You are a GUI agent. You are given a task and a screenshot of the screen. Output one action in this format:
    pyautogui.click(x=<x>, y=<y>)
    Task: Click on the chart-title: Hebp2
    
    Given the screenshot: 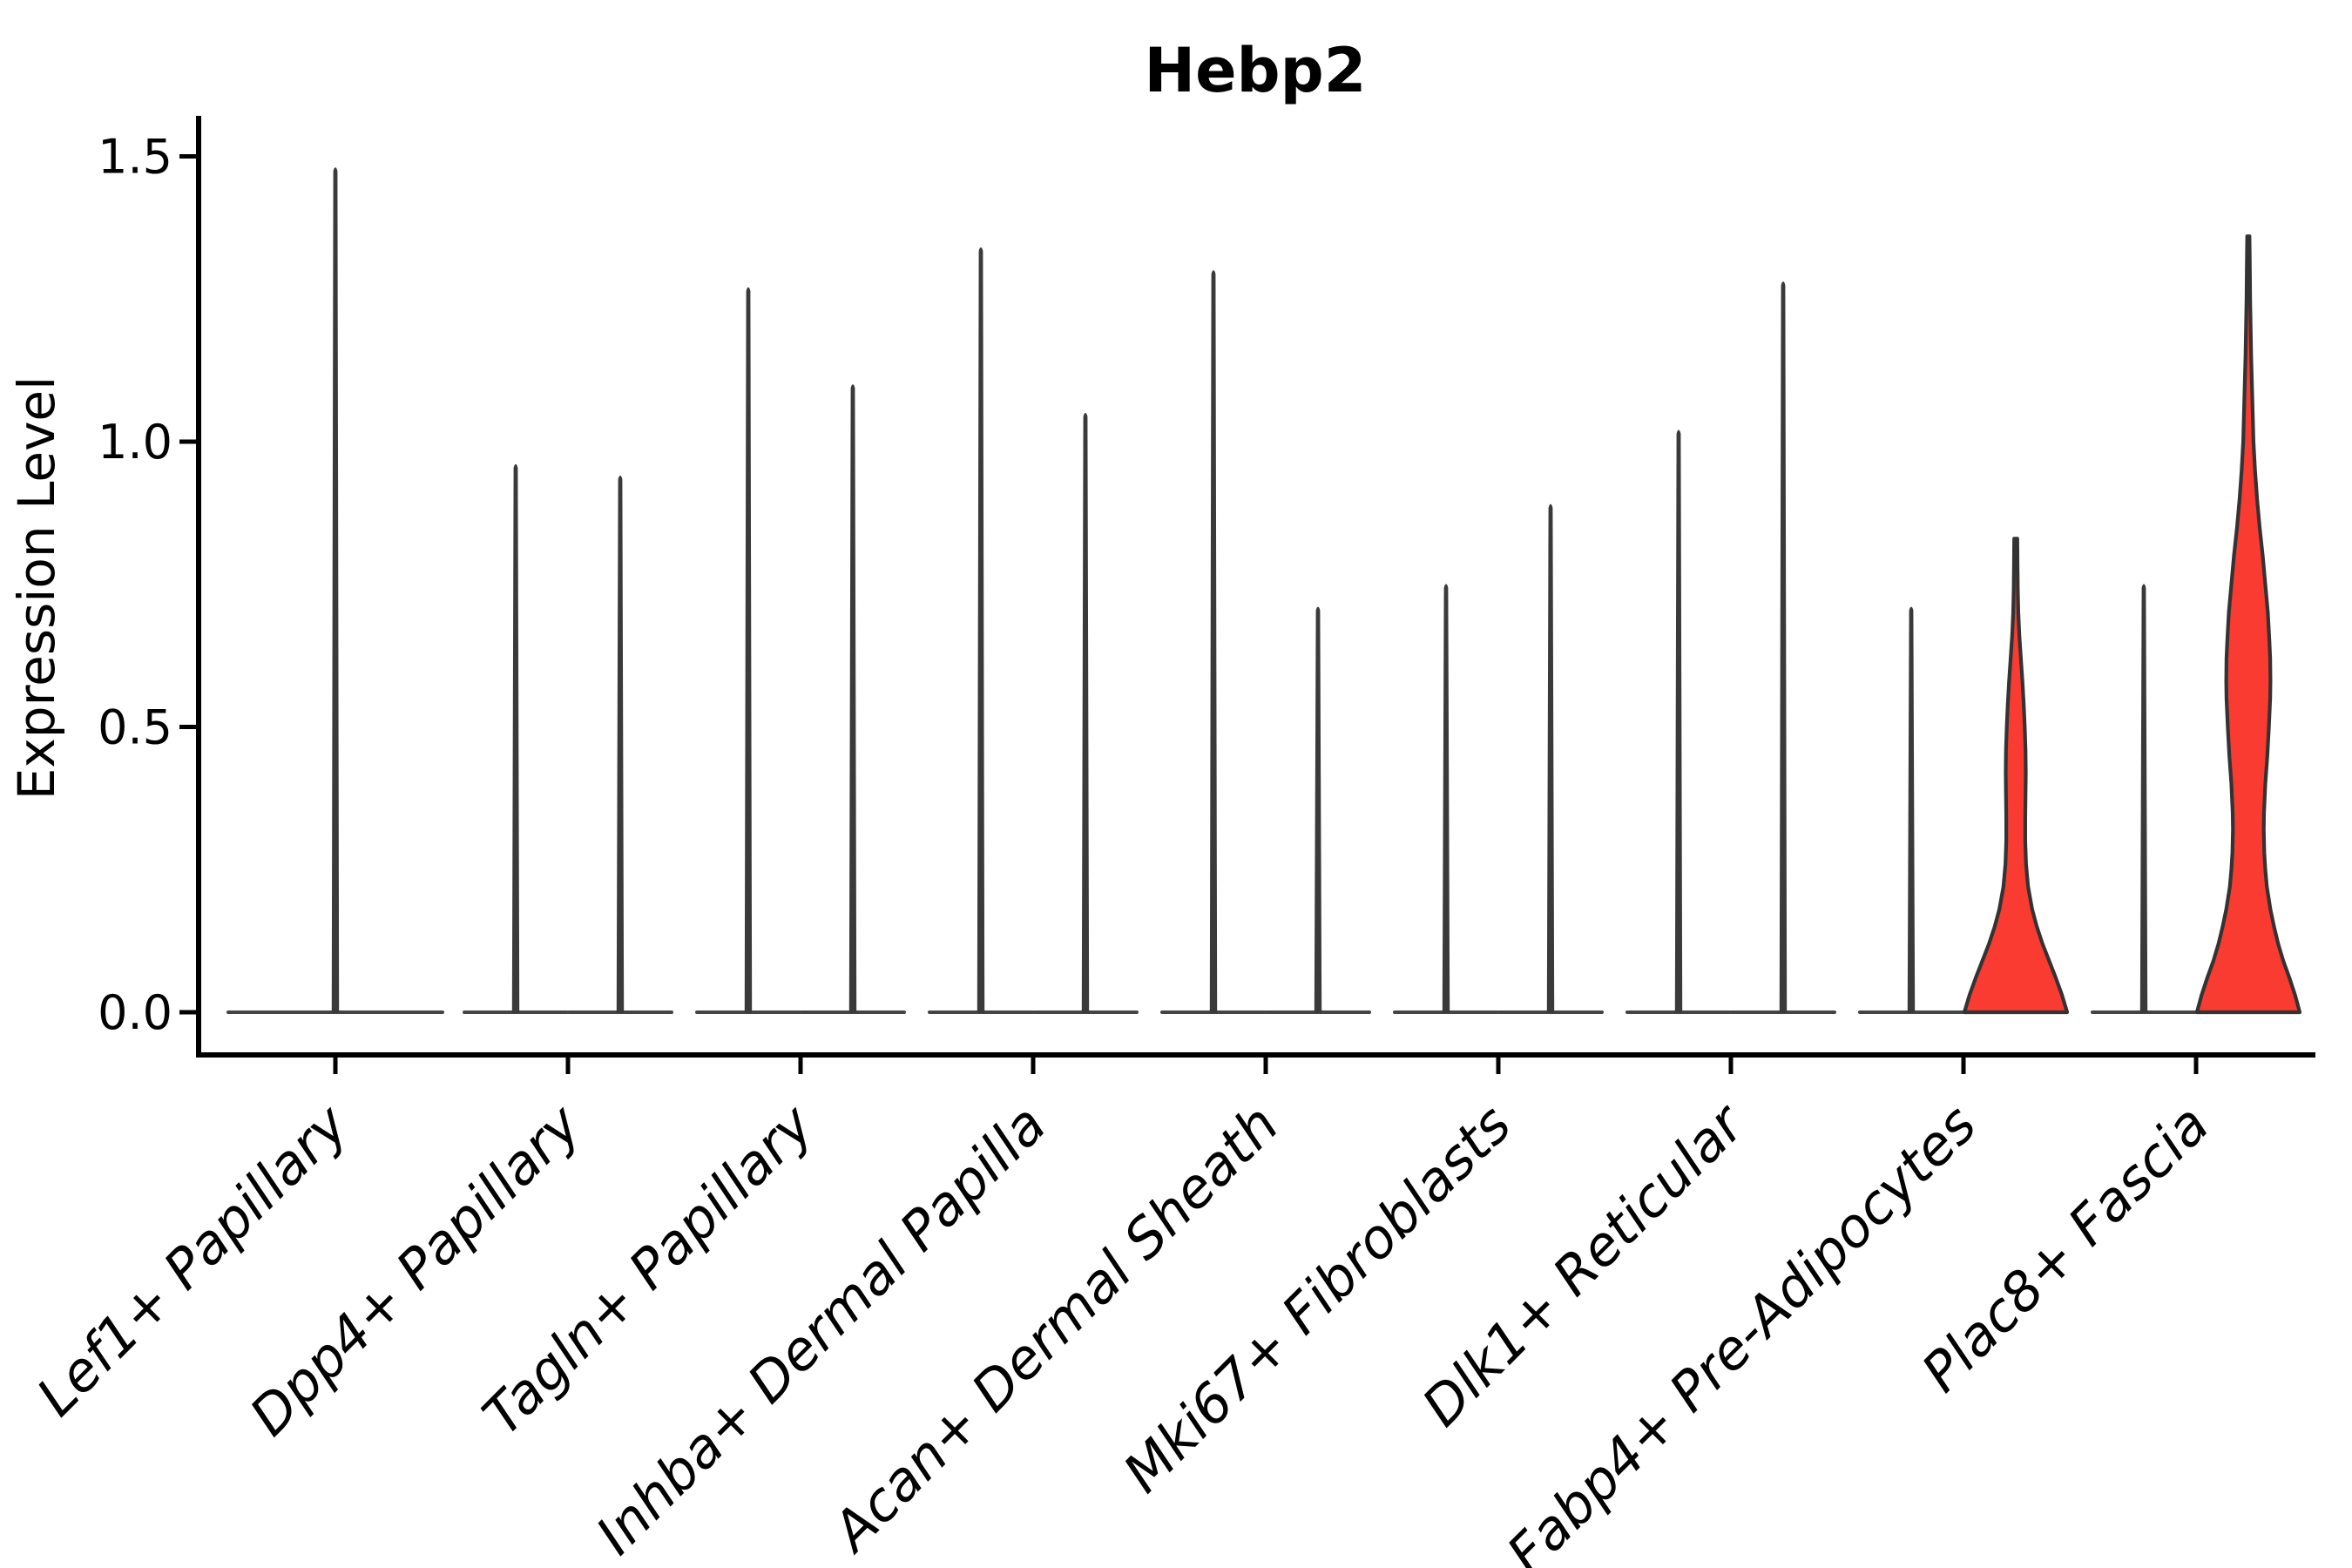 What is the action you would take?
    pyautogui.click(x=1256, y=70)
    